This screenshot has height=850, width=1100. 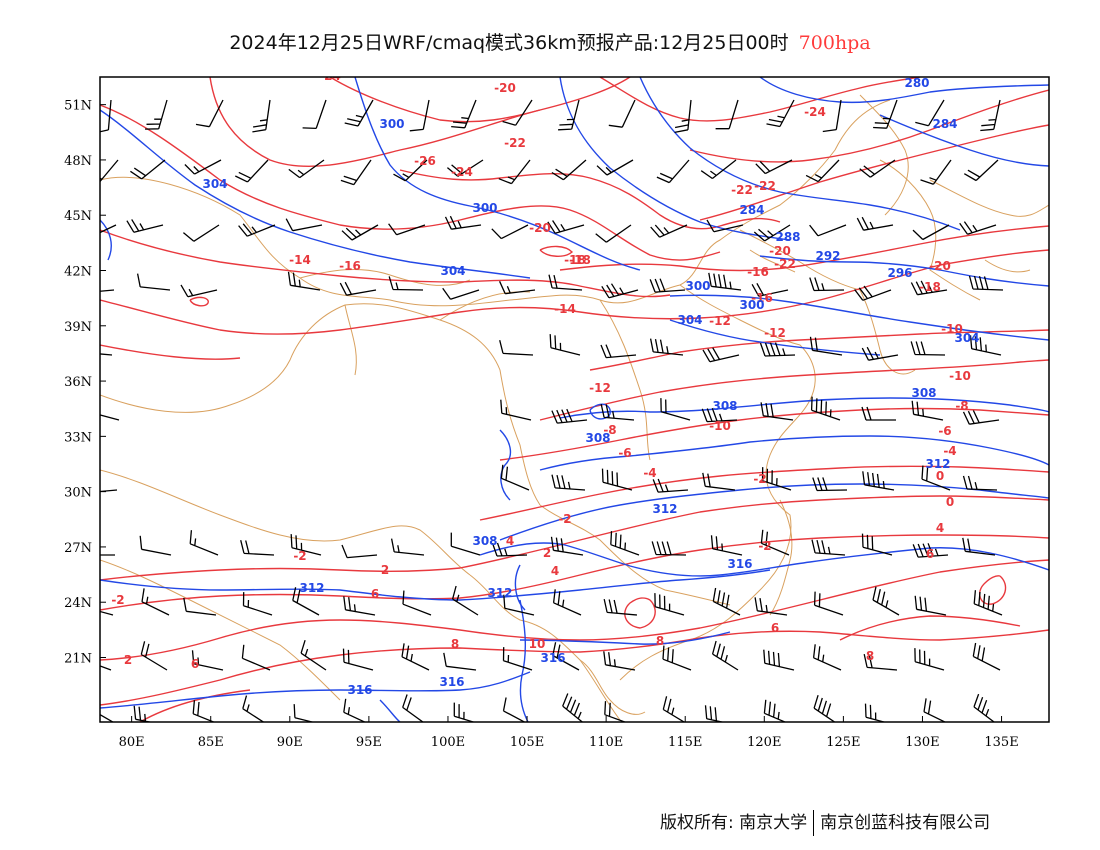 I want to click on geopotential-contour-label: 300, so click(x=391, y=124).